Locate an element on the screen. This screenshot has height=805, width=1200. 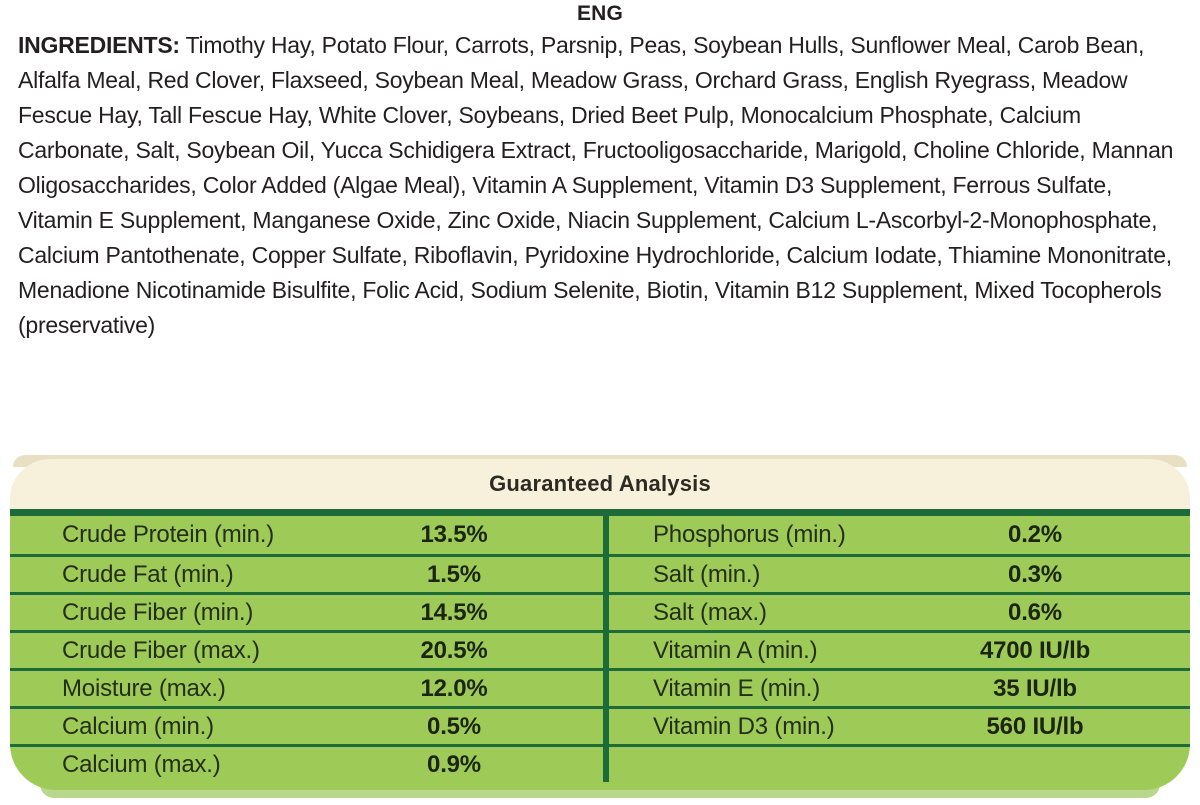
analyte-label: Salt (max.) is located at coordinates (710, 612).